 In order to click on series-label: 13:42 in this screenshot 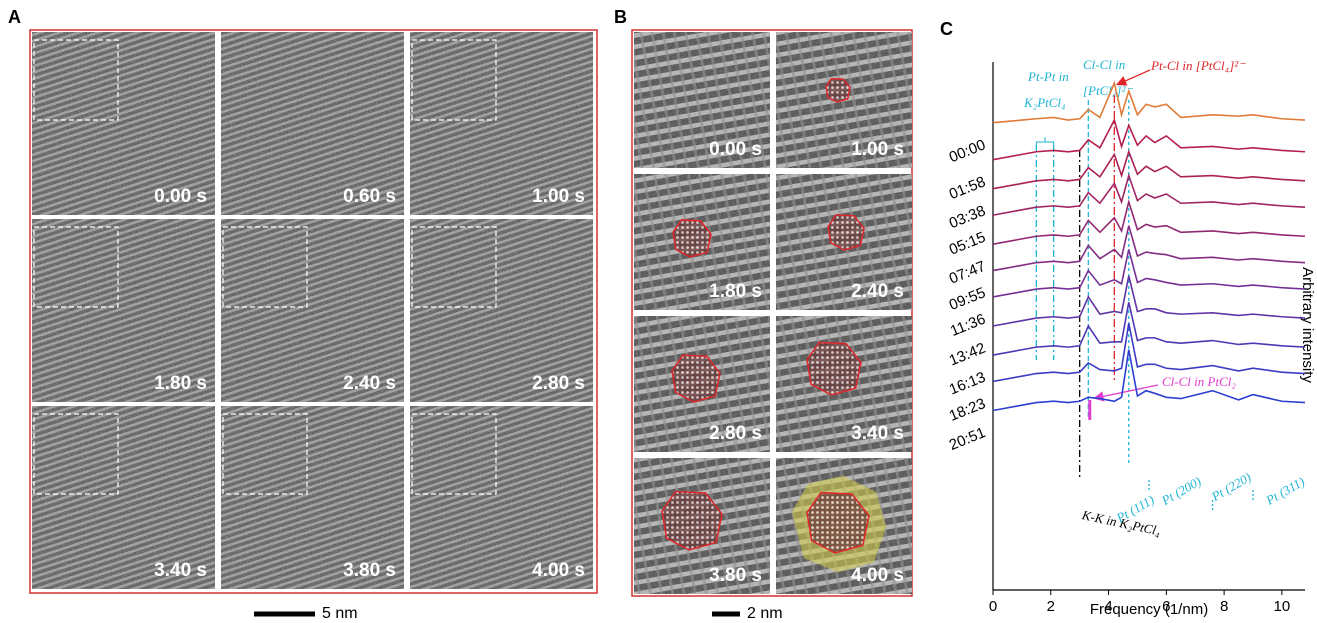, I will do `click(967, 355)`.